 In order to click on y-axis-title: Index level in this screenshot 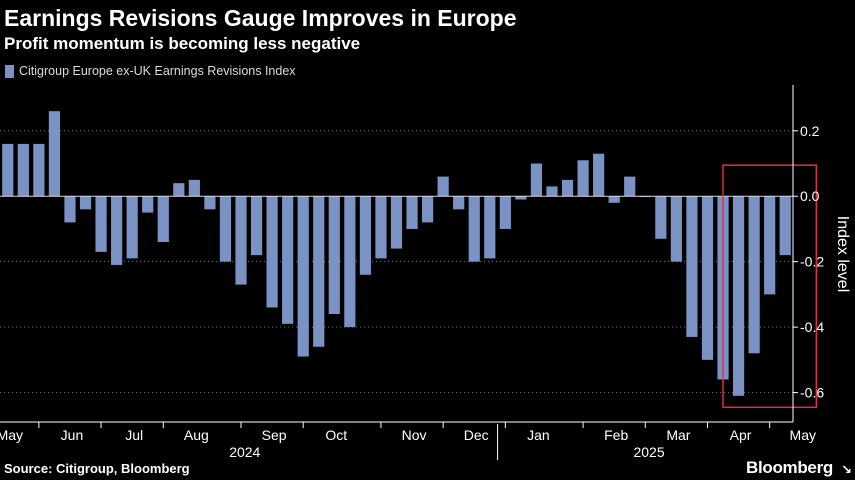, I will do `click(842, 254)`.